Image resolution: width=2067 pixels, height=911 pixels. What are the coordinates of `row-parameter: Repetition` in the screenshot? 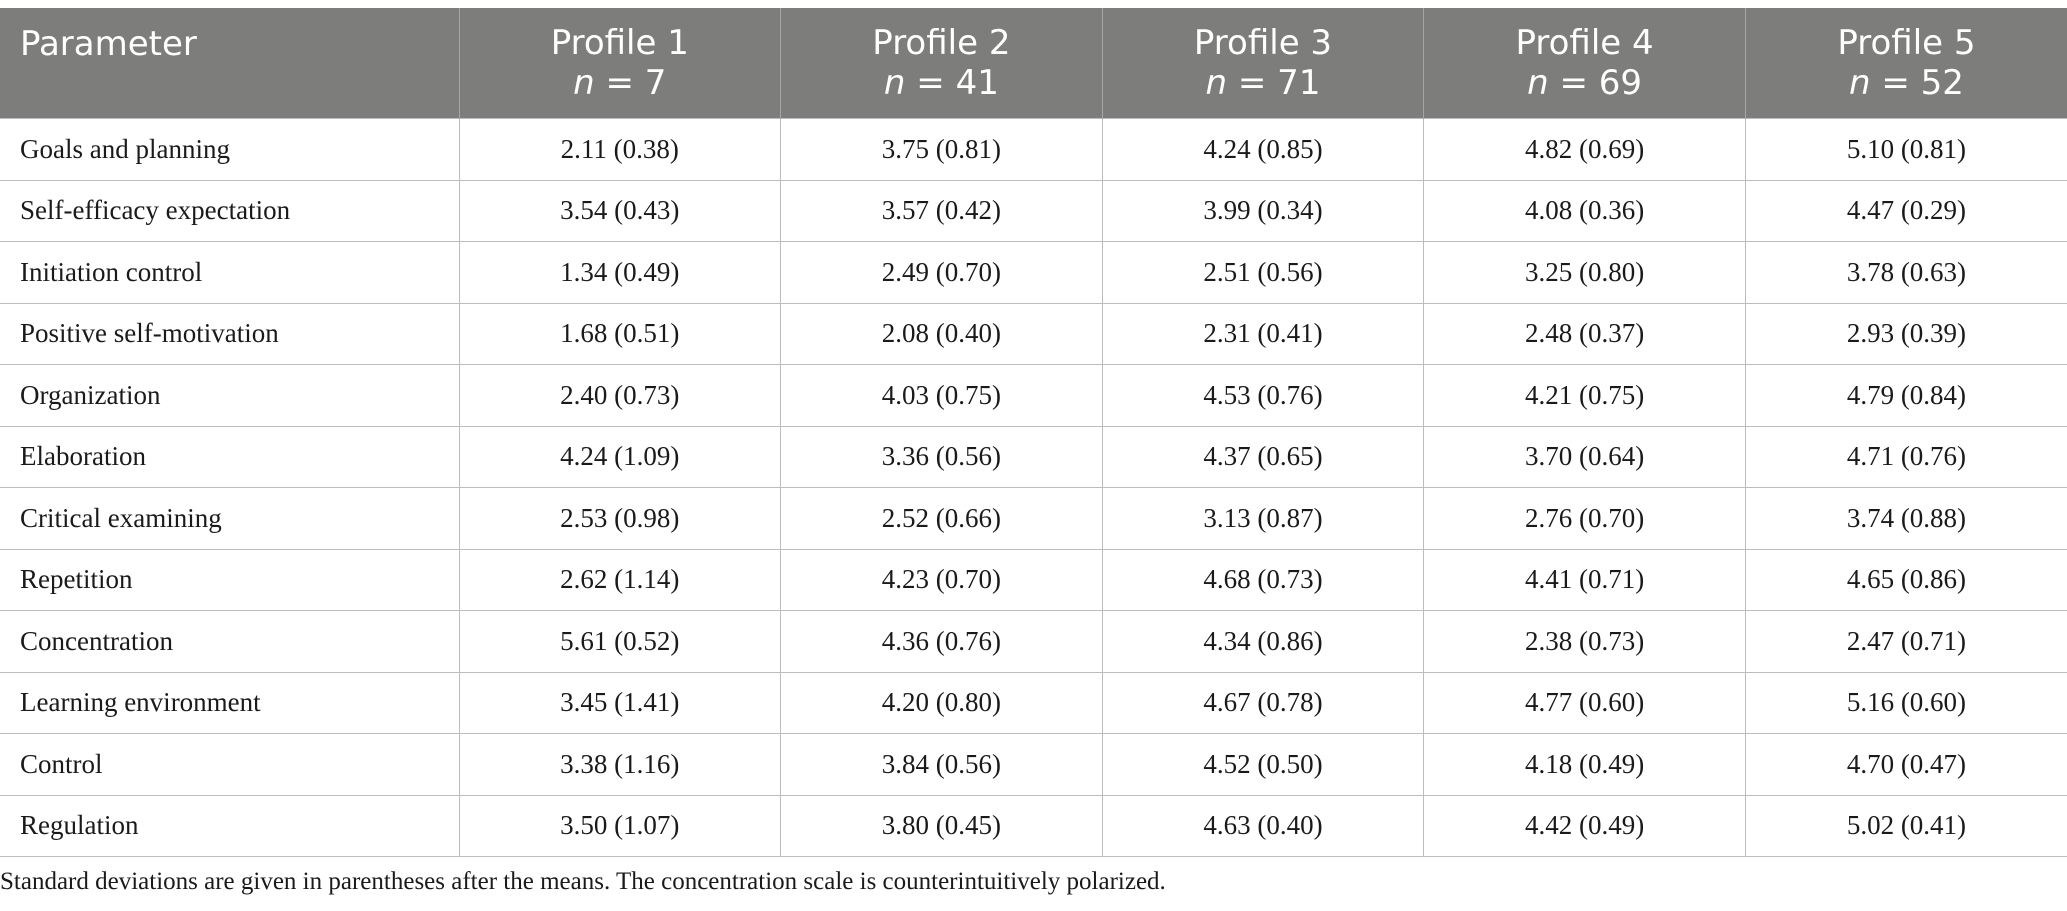 It's located at (230, 579).